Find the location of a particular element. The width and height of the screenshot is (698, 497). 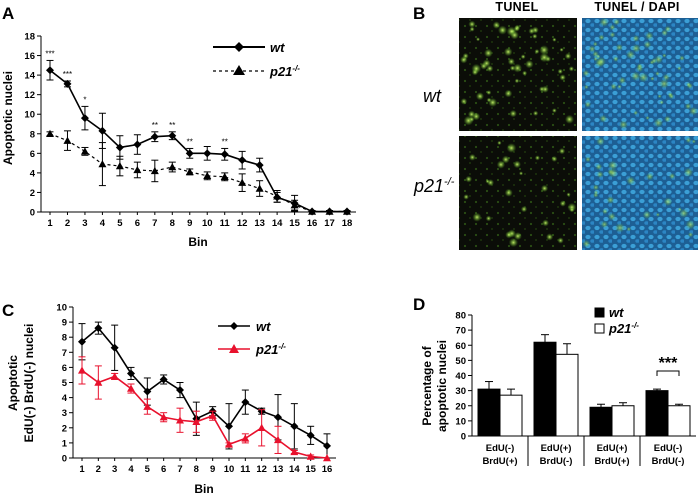

chart-a-xtick-label: 7 is located at coordinates (154, 223).